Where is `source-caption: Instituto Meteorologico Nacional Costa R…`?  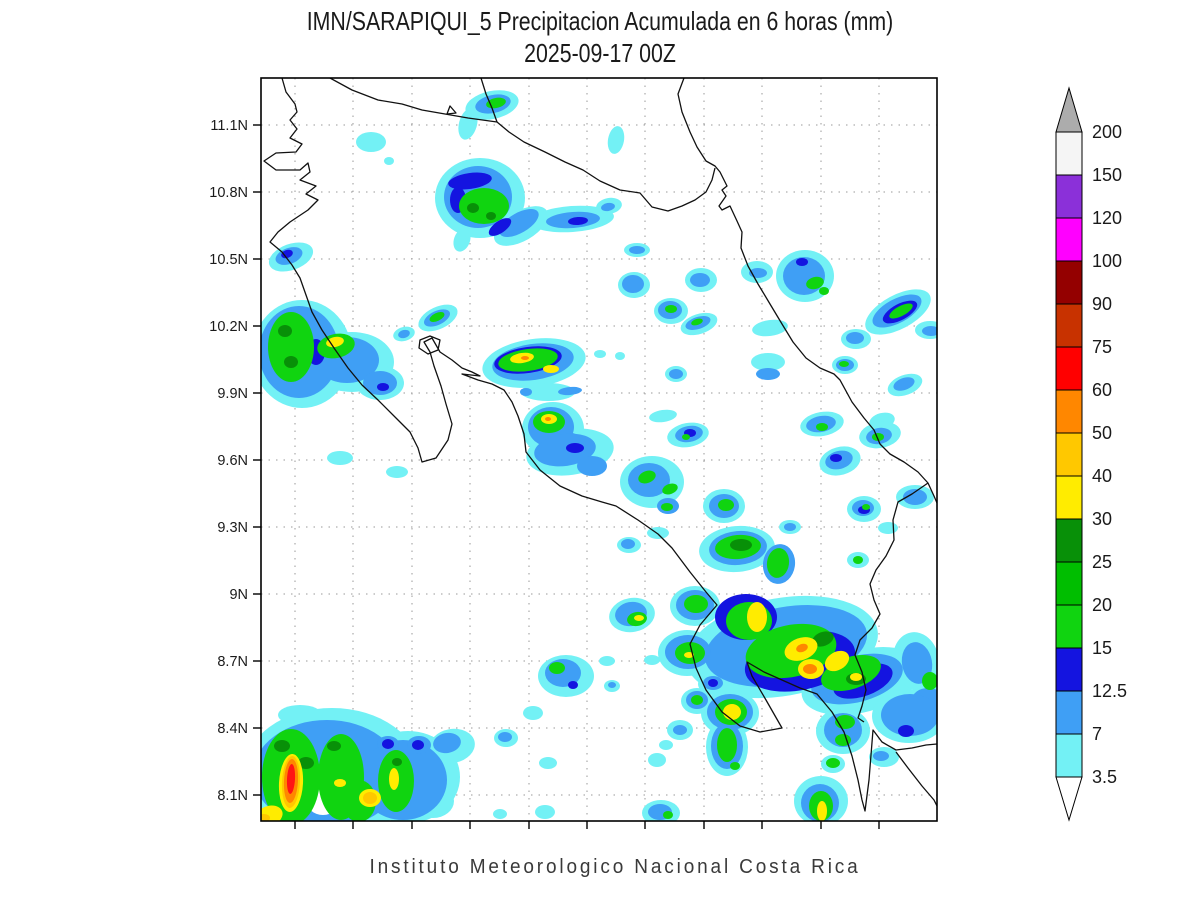
source-caption: Instituto Meteorologico Nacional Costa R… is located at coordinates (615, 867).